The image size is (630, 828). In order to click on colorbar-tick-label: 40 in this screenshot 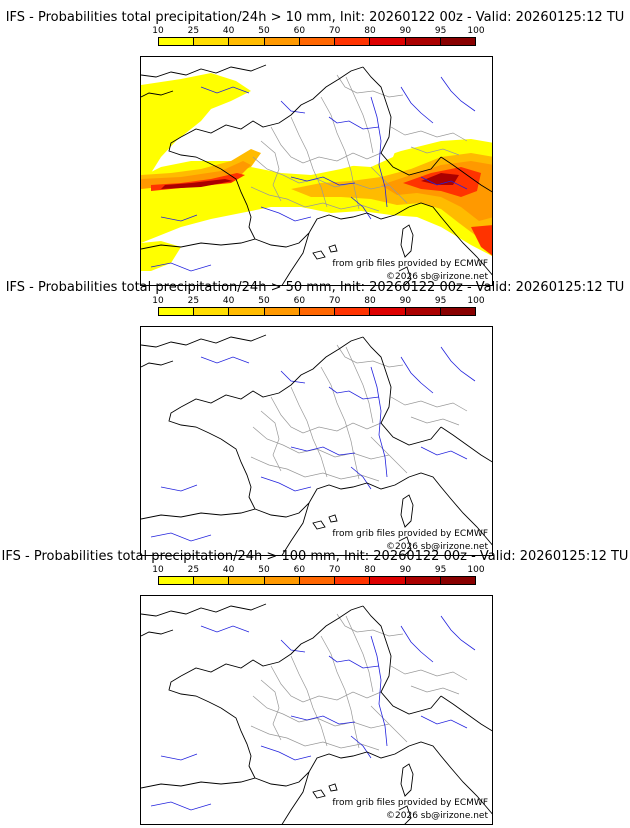, I will do `click(228, 31)`.